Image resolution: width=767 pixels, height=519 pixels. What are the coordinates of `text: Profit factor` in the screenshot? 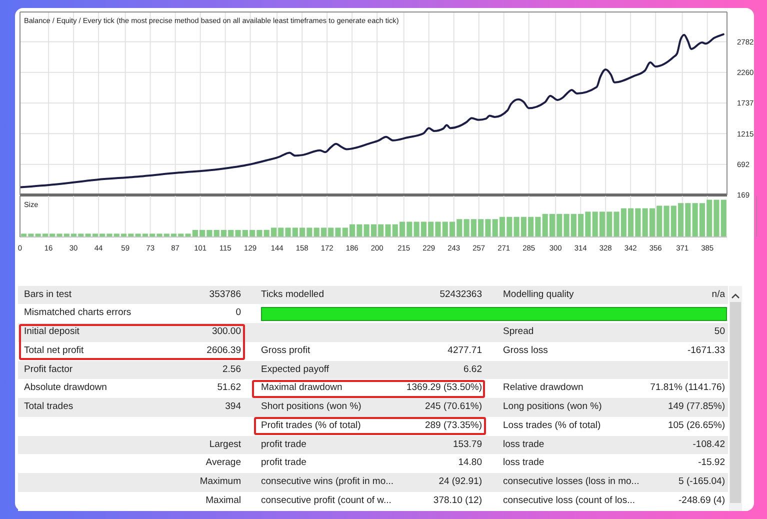 It's located at (48, 369).